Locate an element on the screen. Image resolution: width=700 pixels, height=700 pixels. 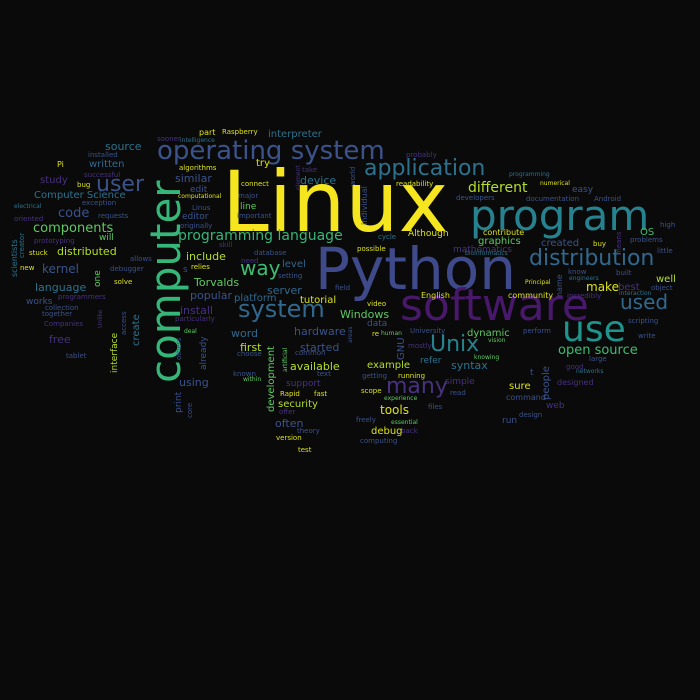
cloud-word: individual is located at coordinates (364, 205).